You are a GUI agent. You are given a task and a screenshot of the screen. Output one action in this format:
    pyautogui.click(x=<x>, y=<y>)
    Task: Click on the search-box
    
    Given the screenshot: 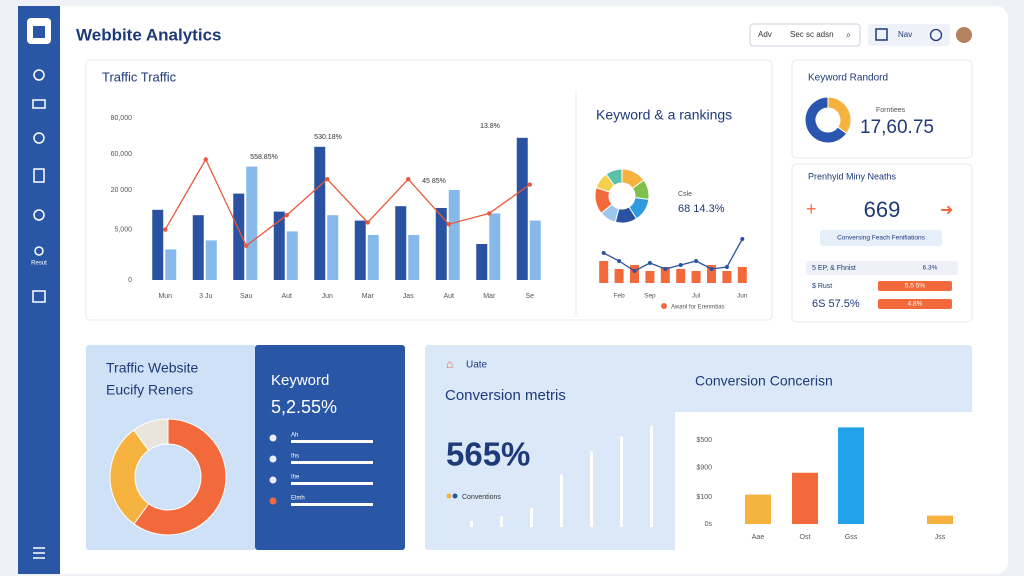 What is the action you would take?
    pyautogui.click(x=805, y=35)
    